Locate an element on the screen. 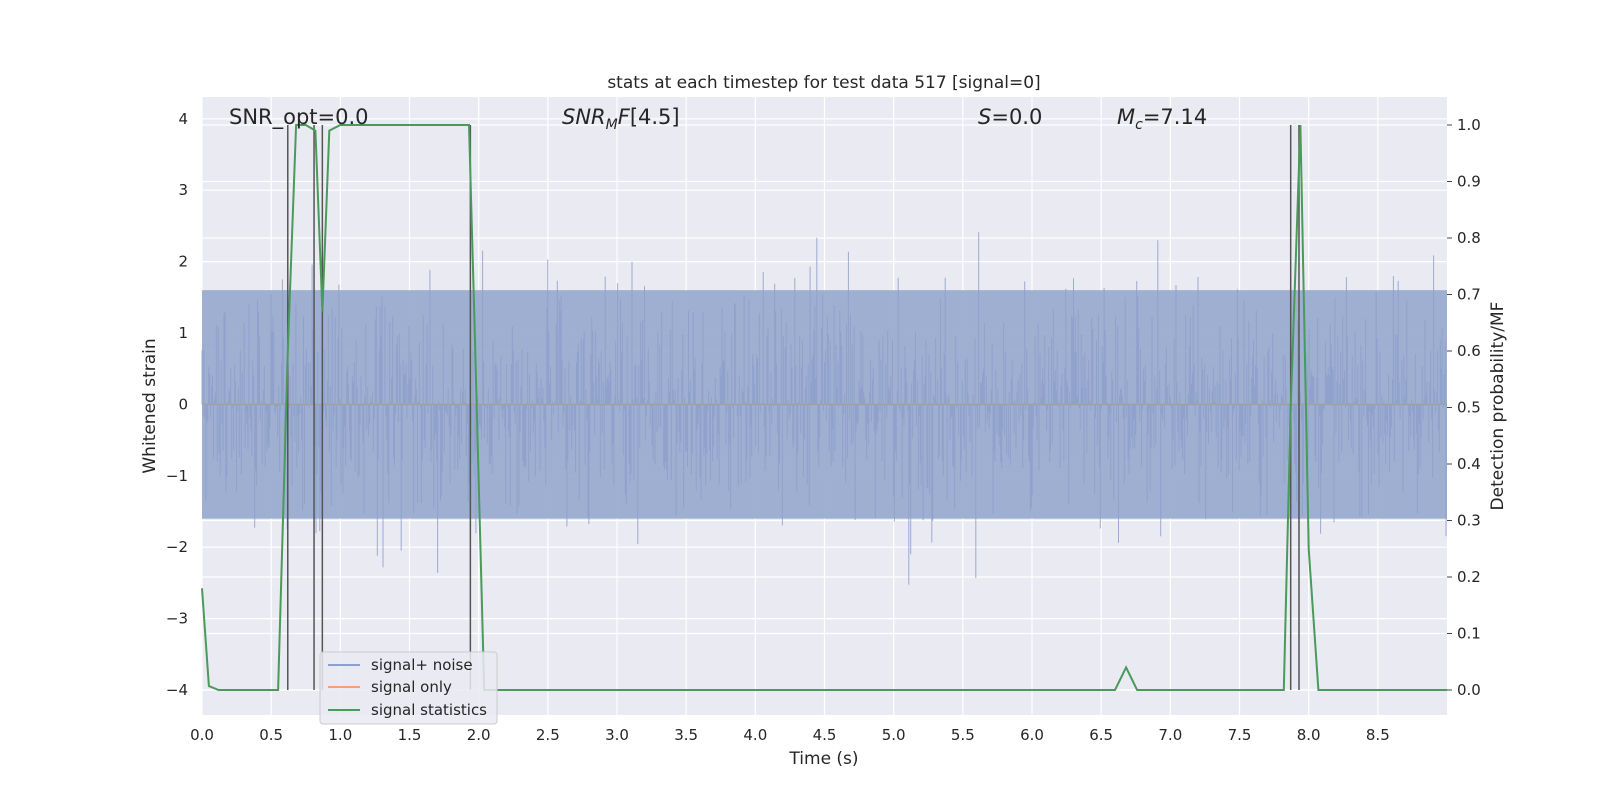 The height and width of the screenshot is (804, 1600). legend-label-signal-noise: signal+ noise is located at coordinates (422, 665).